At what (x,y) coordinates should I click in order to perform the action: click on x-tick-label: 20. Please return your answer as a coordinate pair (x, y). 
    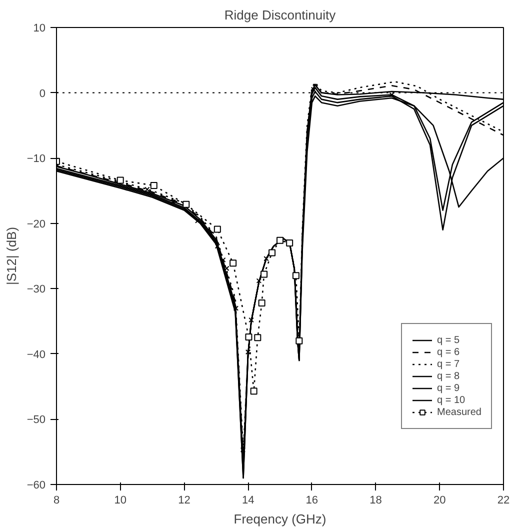
    Looking at the image, I should click on (440, 500).